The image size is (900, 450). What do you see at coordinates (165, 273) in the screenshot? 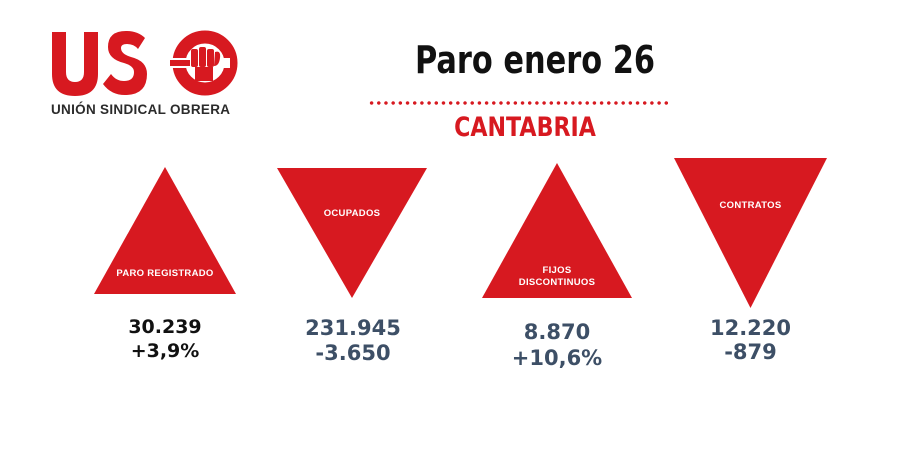
I see `paro-registrado-label: PARO REGISTRADO` at bounding box center [165, 273].